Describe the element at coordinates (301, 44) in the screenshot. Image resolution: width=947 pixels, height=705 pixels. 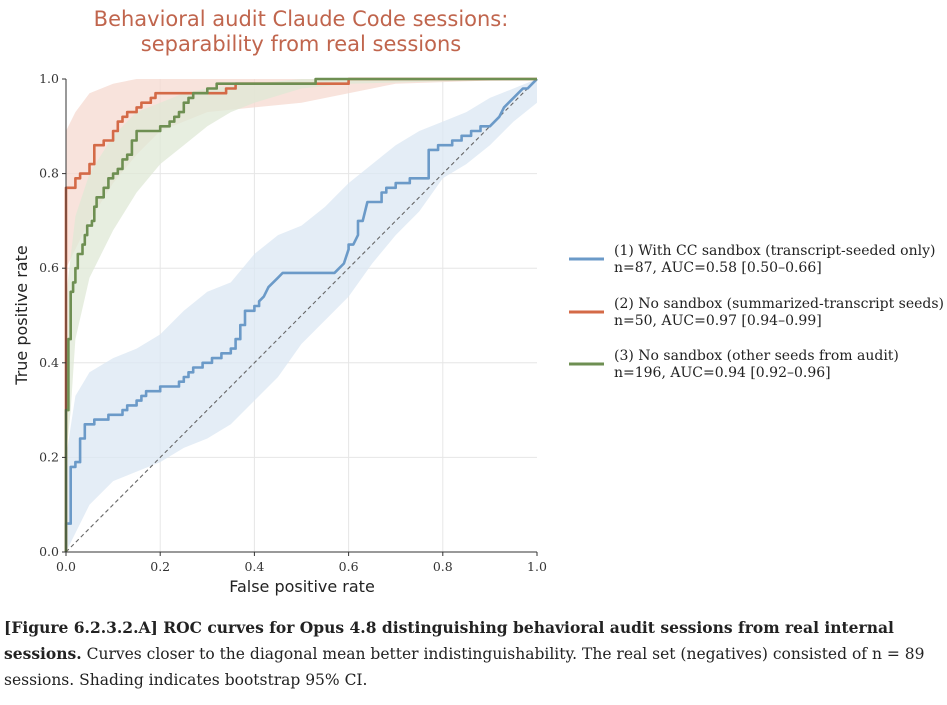
I see `chart-title-line-2: separability from real sessions` at that location.